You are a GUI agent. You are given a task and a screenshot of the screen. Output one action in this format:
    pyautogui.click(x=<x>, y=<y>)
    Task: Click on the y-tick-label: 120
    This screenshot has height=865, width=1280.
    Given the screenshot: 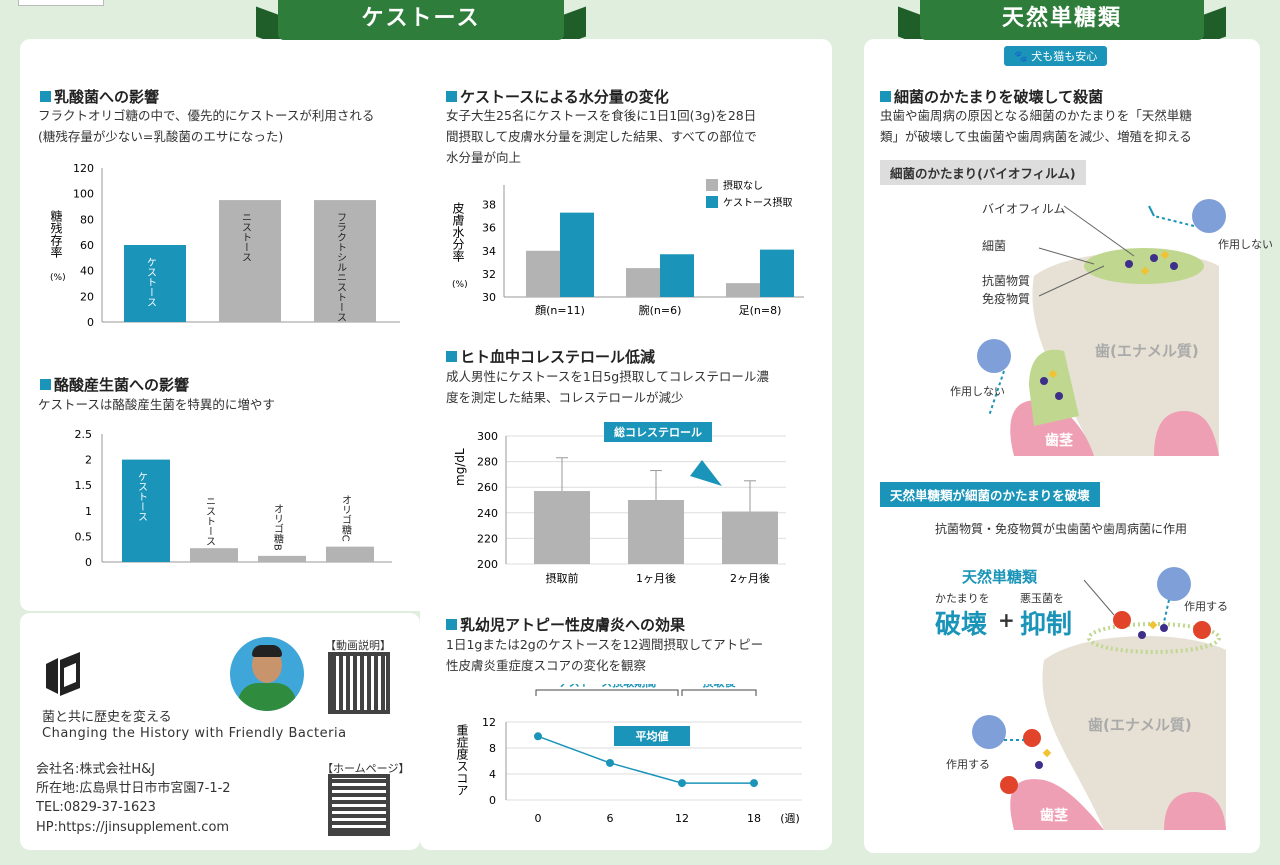 What is the action you would take?
    pyautogui.click(x=83, y=168)
    